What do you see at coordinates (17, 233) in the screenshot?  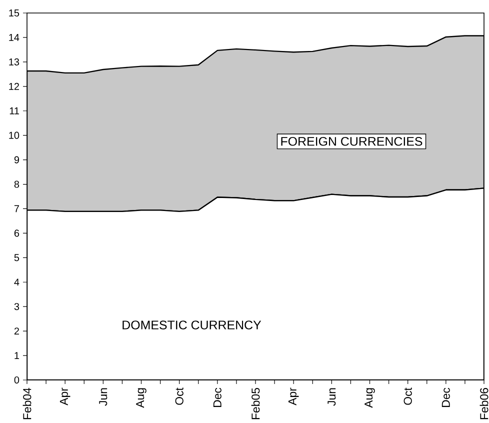 I see `y-tick-label: 6` at bounding box center [17, 233].